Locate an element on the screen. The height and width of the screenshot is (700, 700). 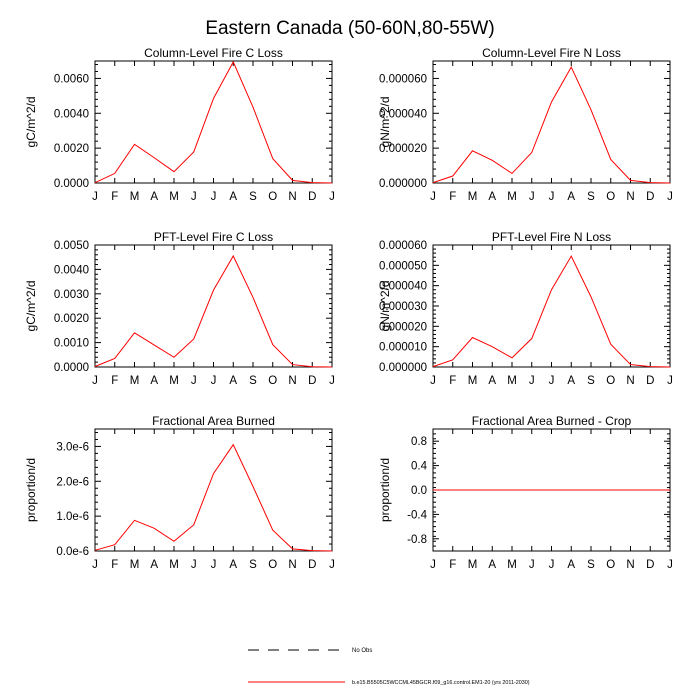
y-tick-label: 0.000010 is located at coordinates (403, 348).